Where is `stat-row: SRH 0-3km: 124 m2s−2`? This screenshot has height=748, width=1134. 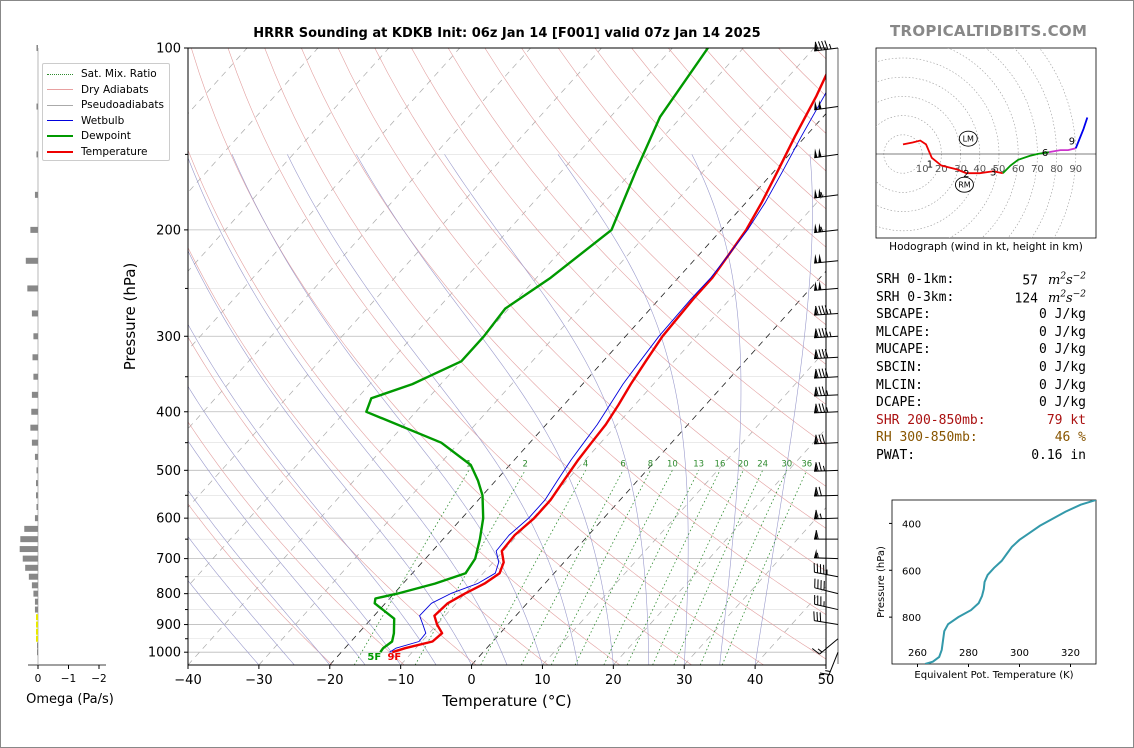 stat-row: SRH 0-3km: 124 m2s−2 is located at coordinates (986, 299).